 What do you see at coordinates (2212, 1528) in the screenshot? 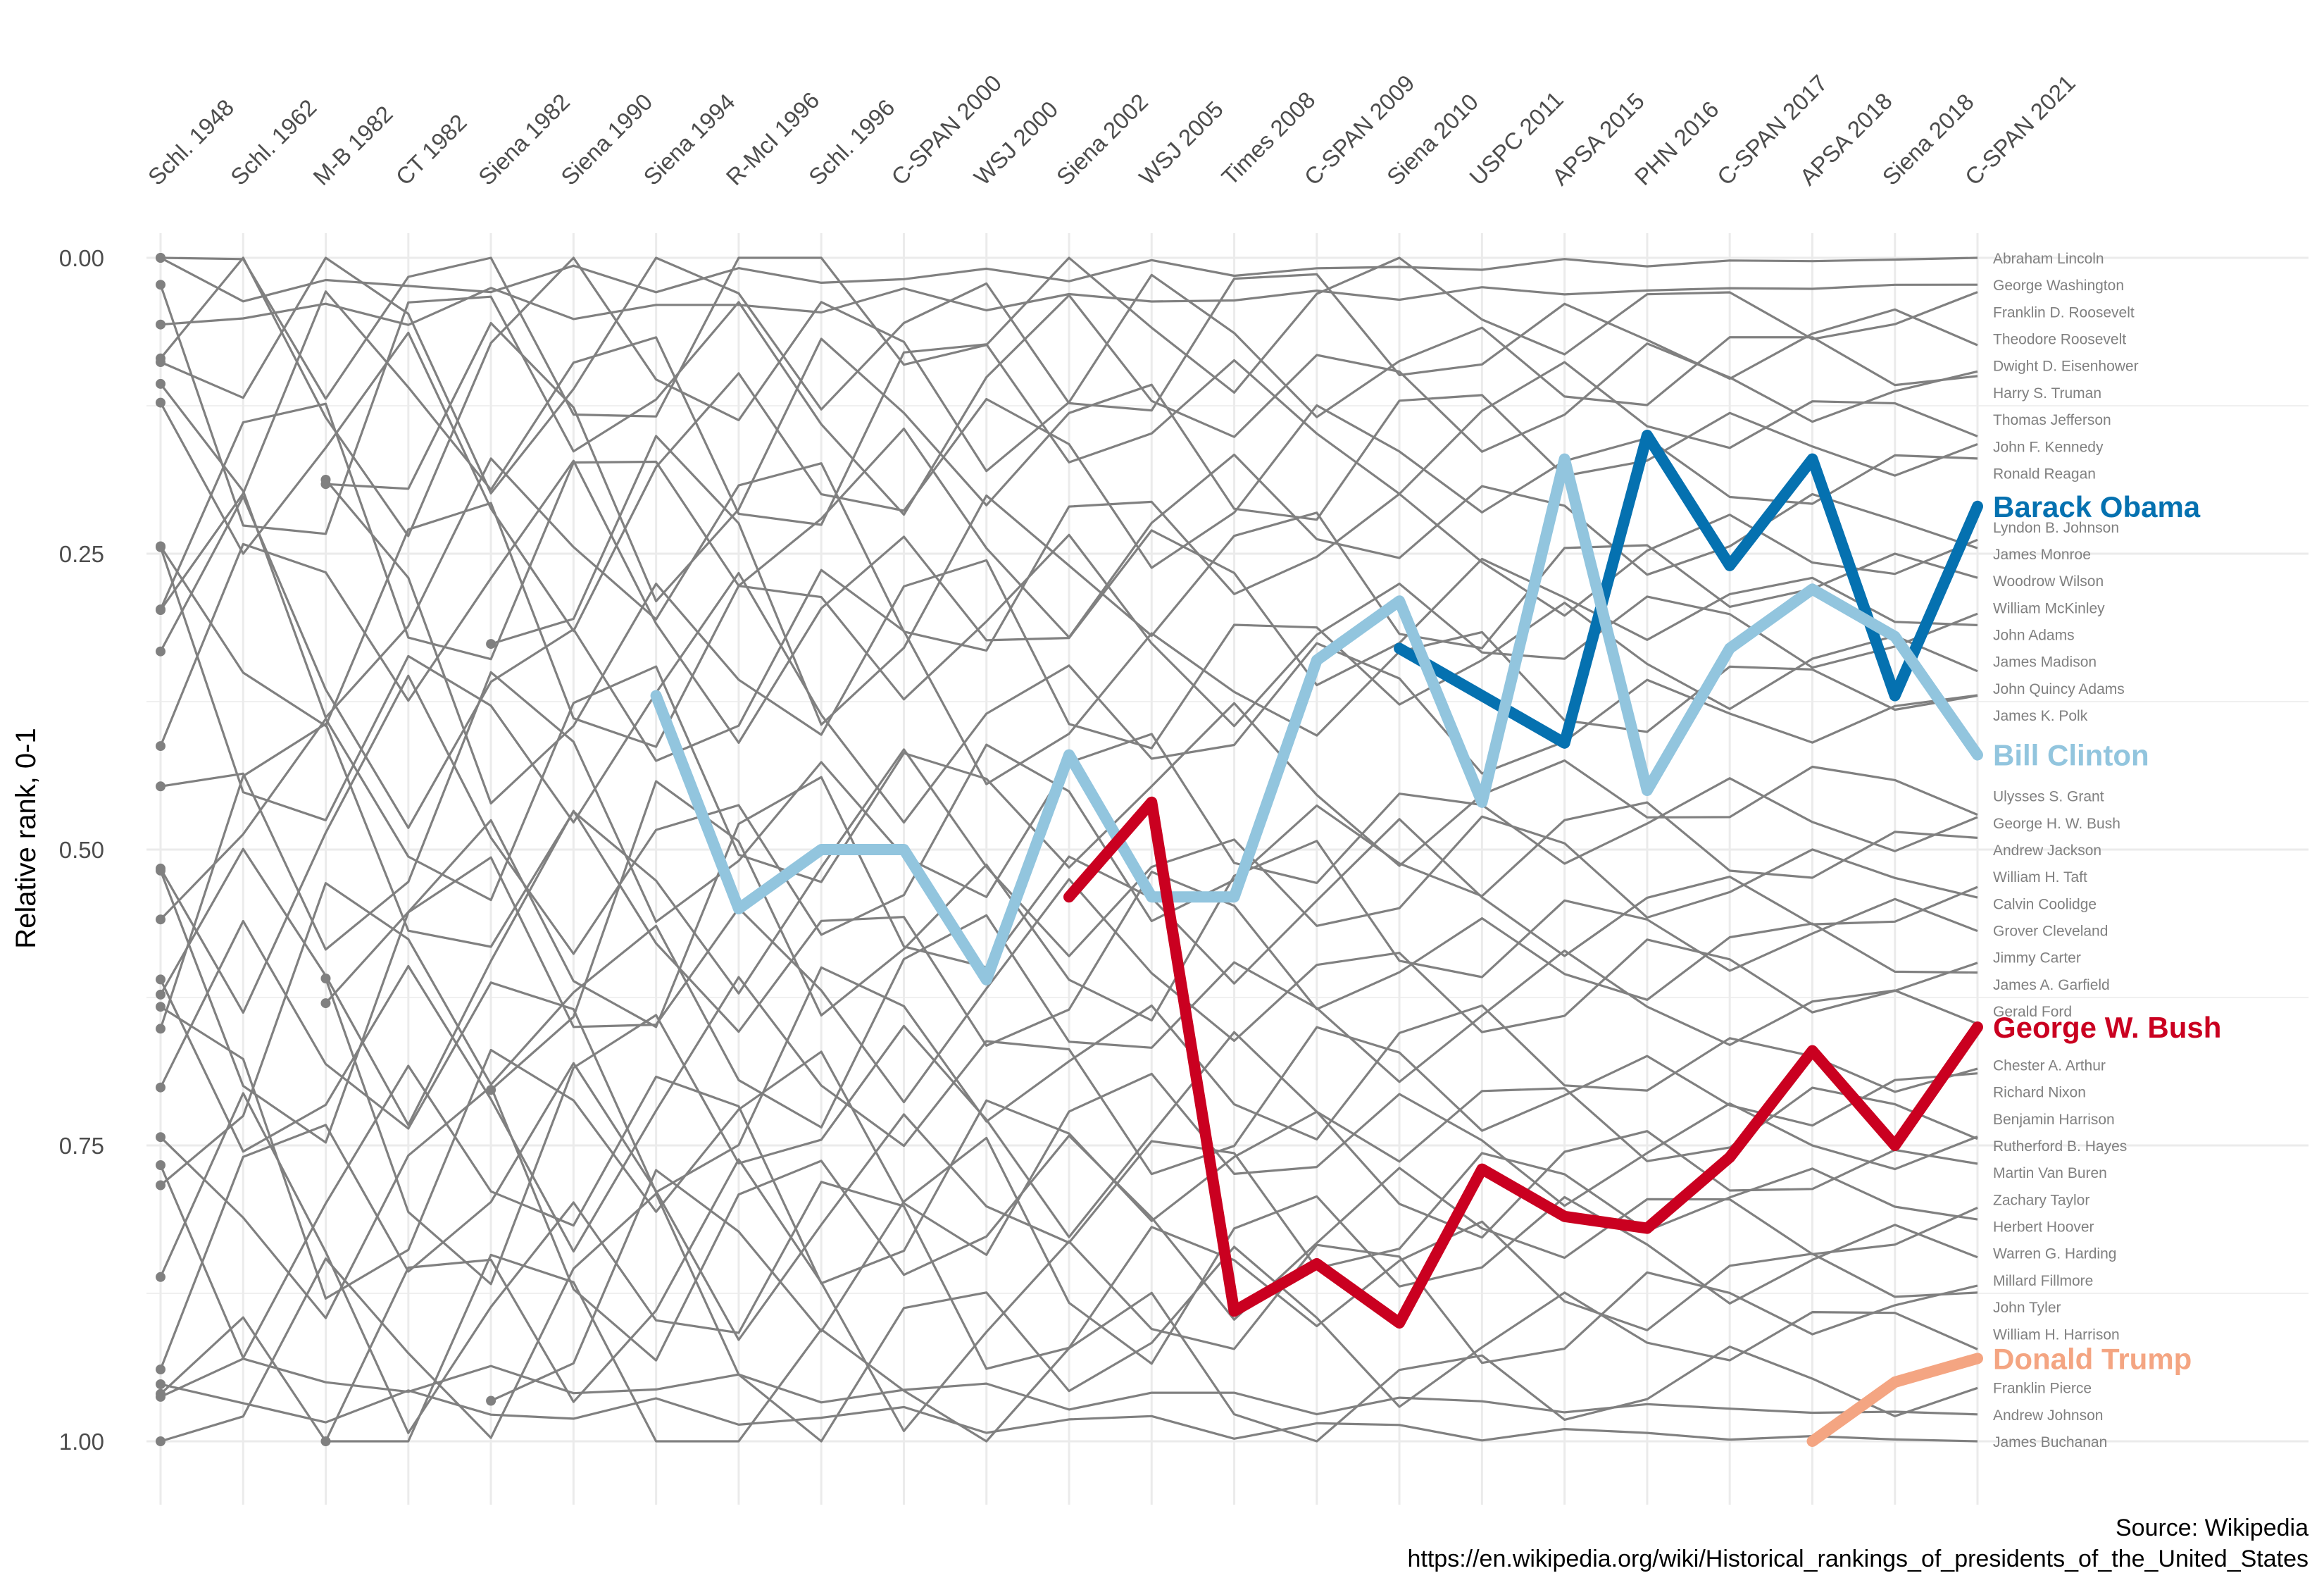
I see `source-line: Source: Wikipedia` at bounding box center [2212, 1528].